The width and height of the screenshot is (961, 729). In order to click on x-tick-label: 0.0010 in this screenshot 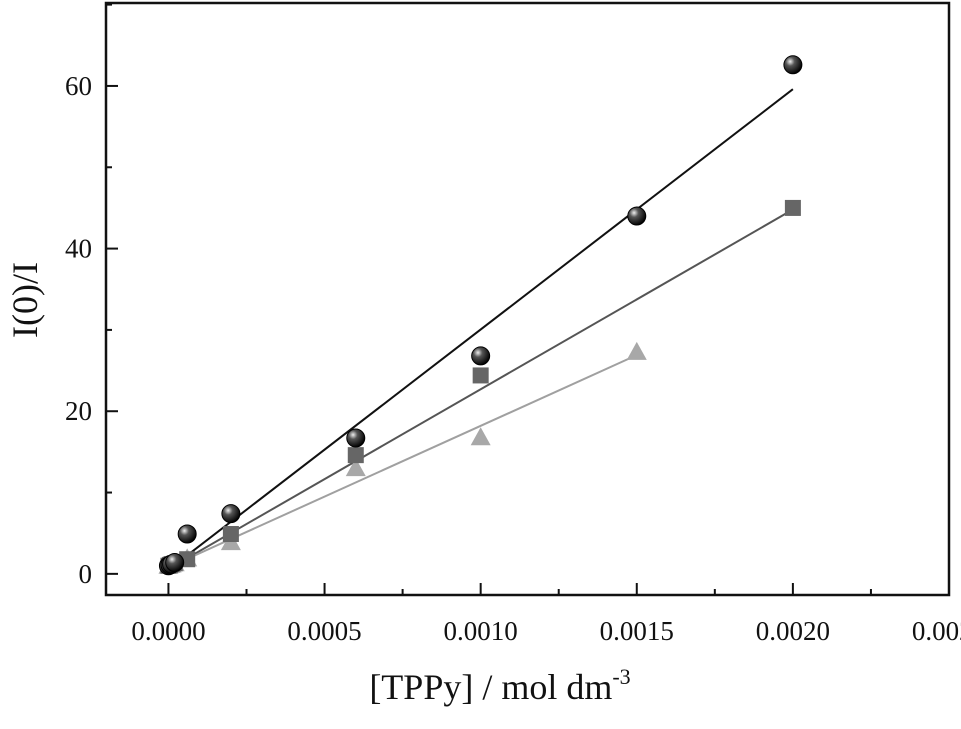, I will do `click(481, 631)`.